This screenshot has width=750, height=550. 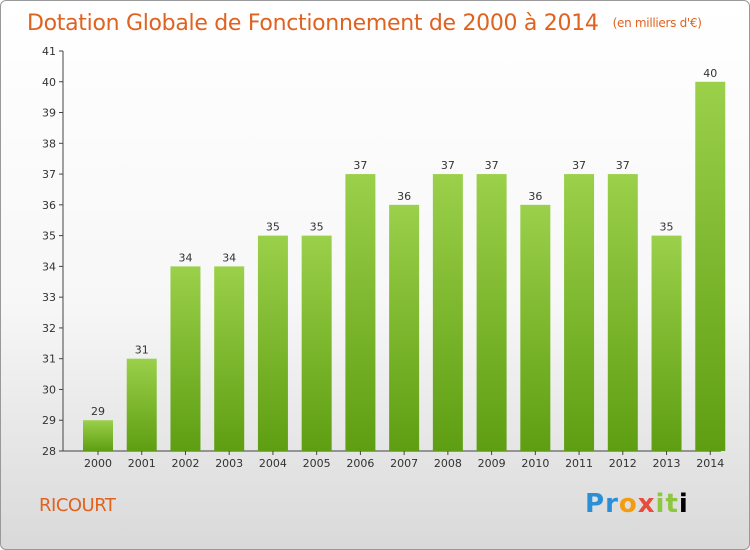 I want to click on y-tick-label: 29, so click(x=49, y=420).